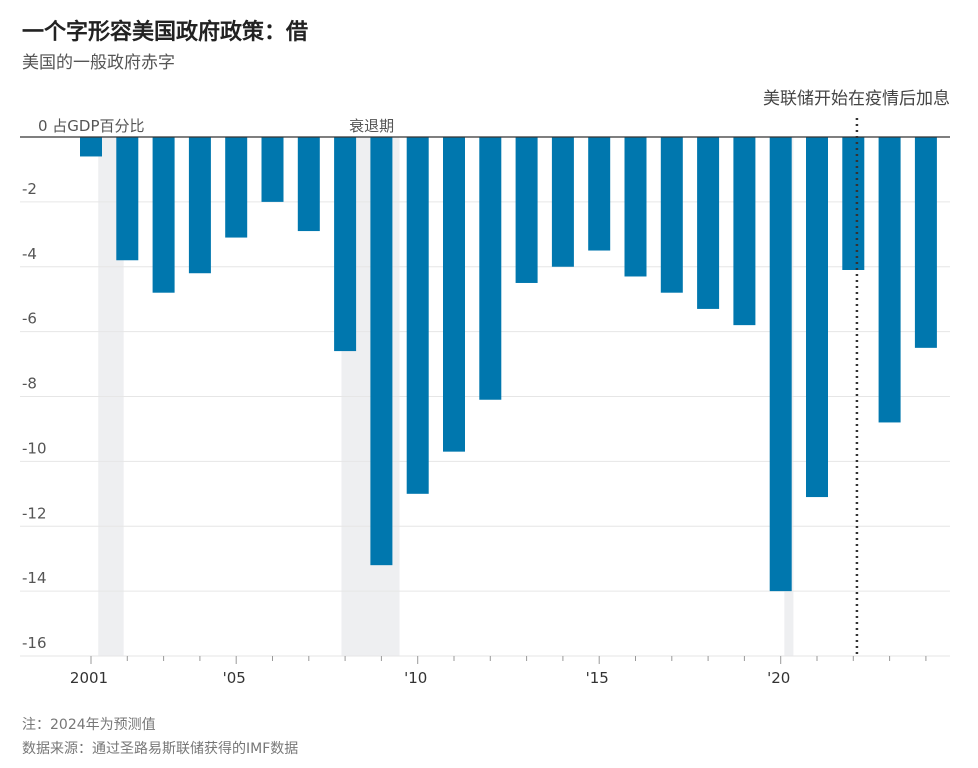  Describe the element at coordinates (165, 32) in the screenshot. I see `chart-title: 一个字形容美国政府政策：借` at that location.